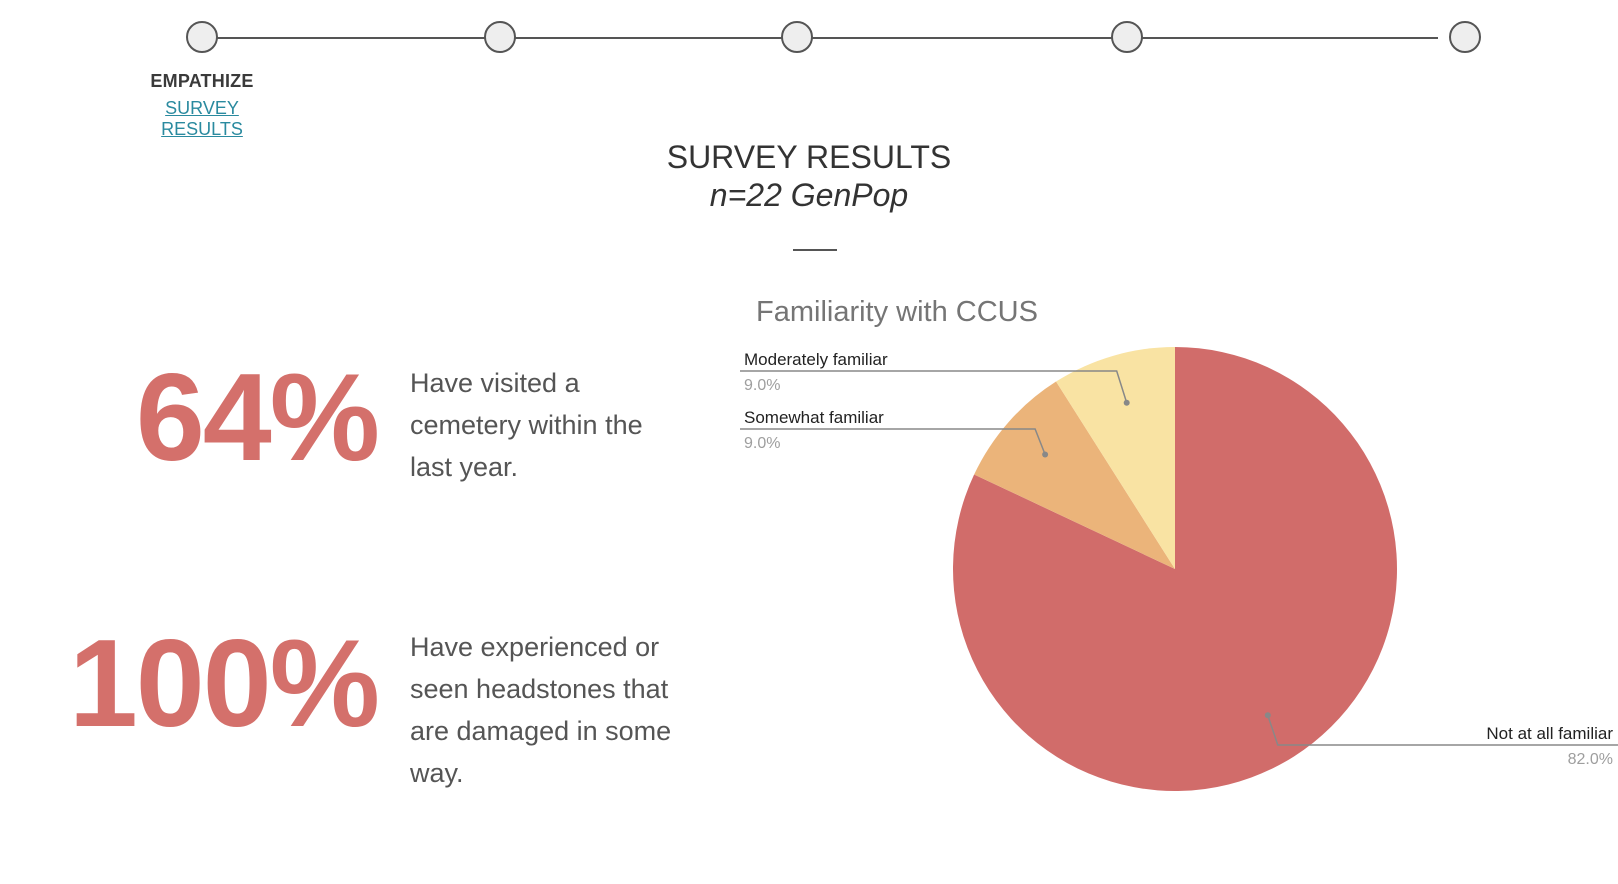  Describe the element at coordinates (1590, 759) in the screenshot. I see `slice-value-not-at-all-familiar: 82.0%` at that location.